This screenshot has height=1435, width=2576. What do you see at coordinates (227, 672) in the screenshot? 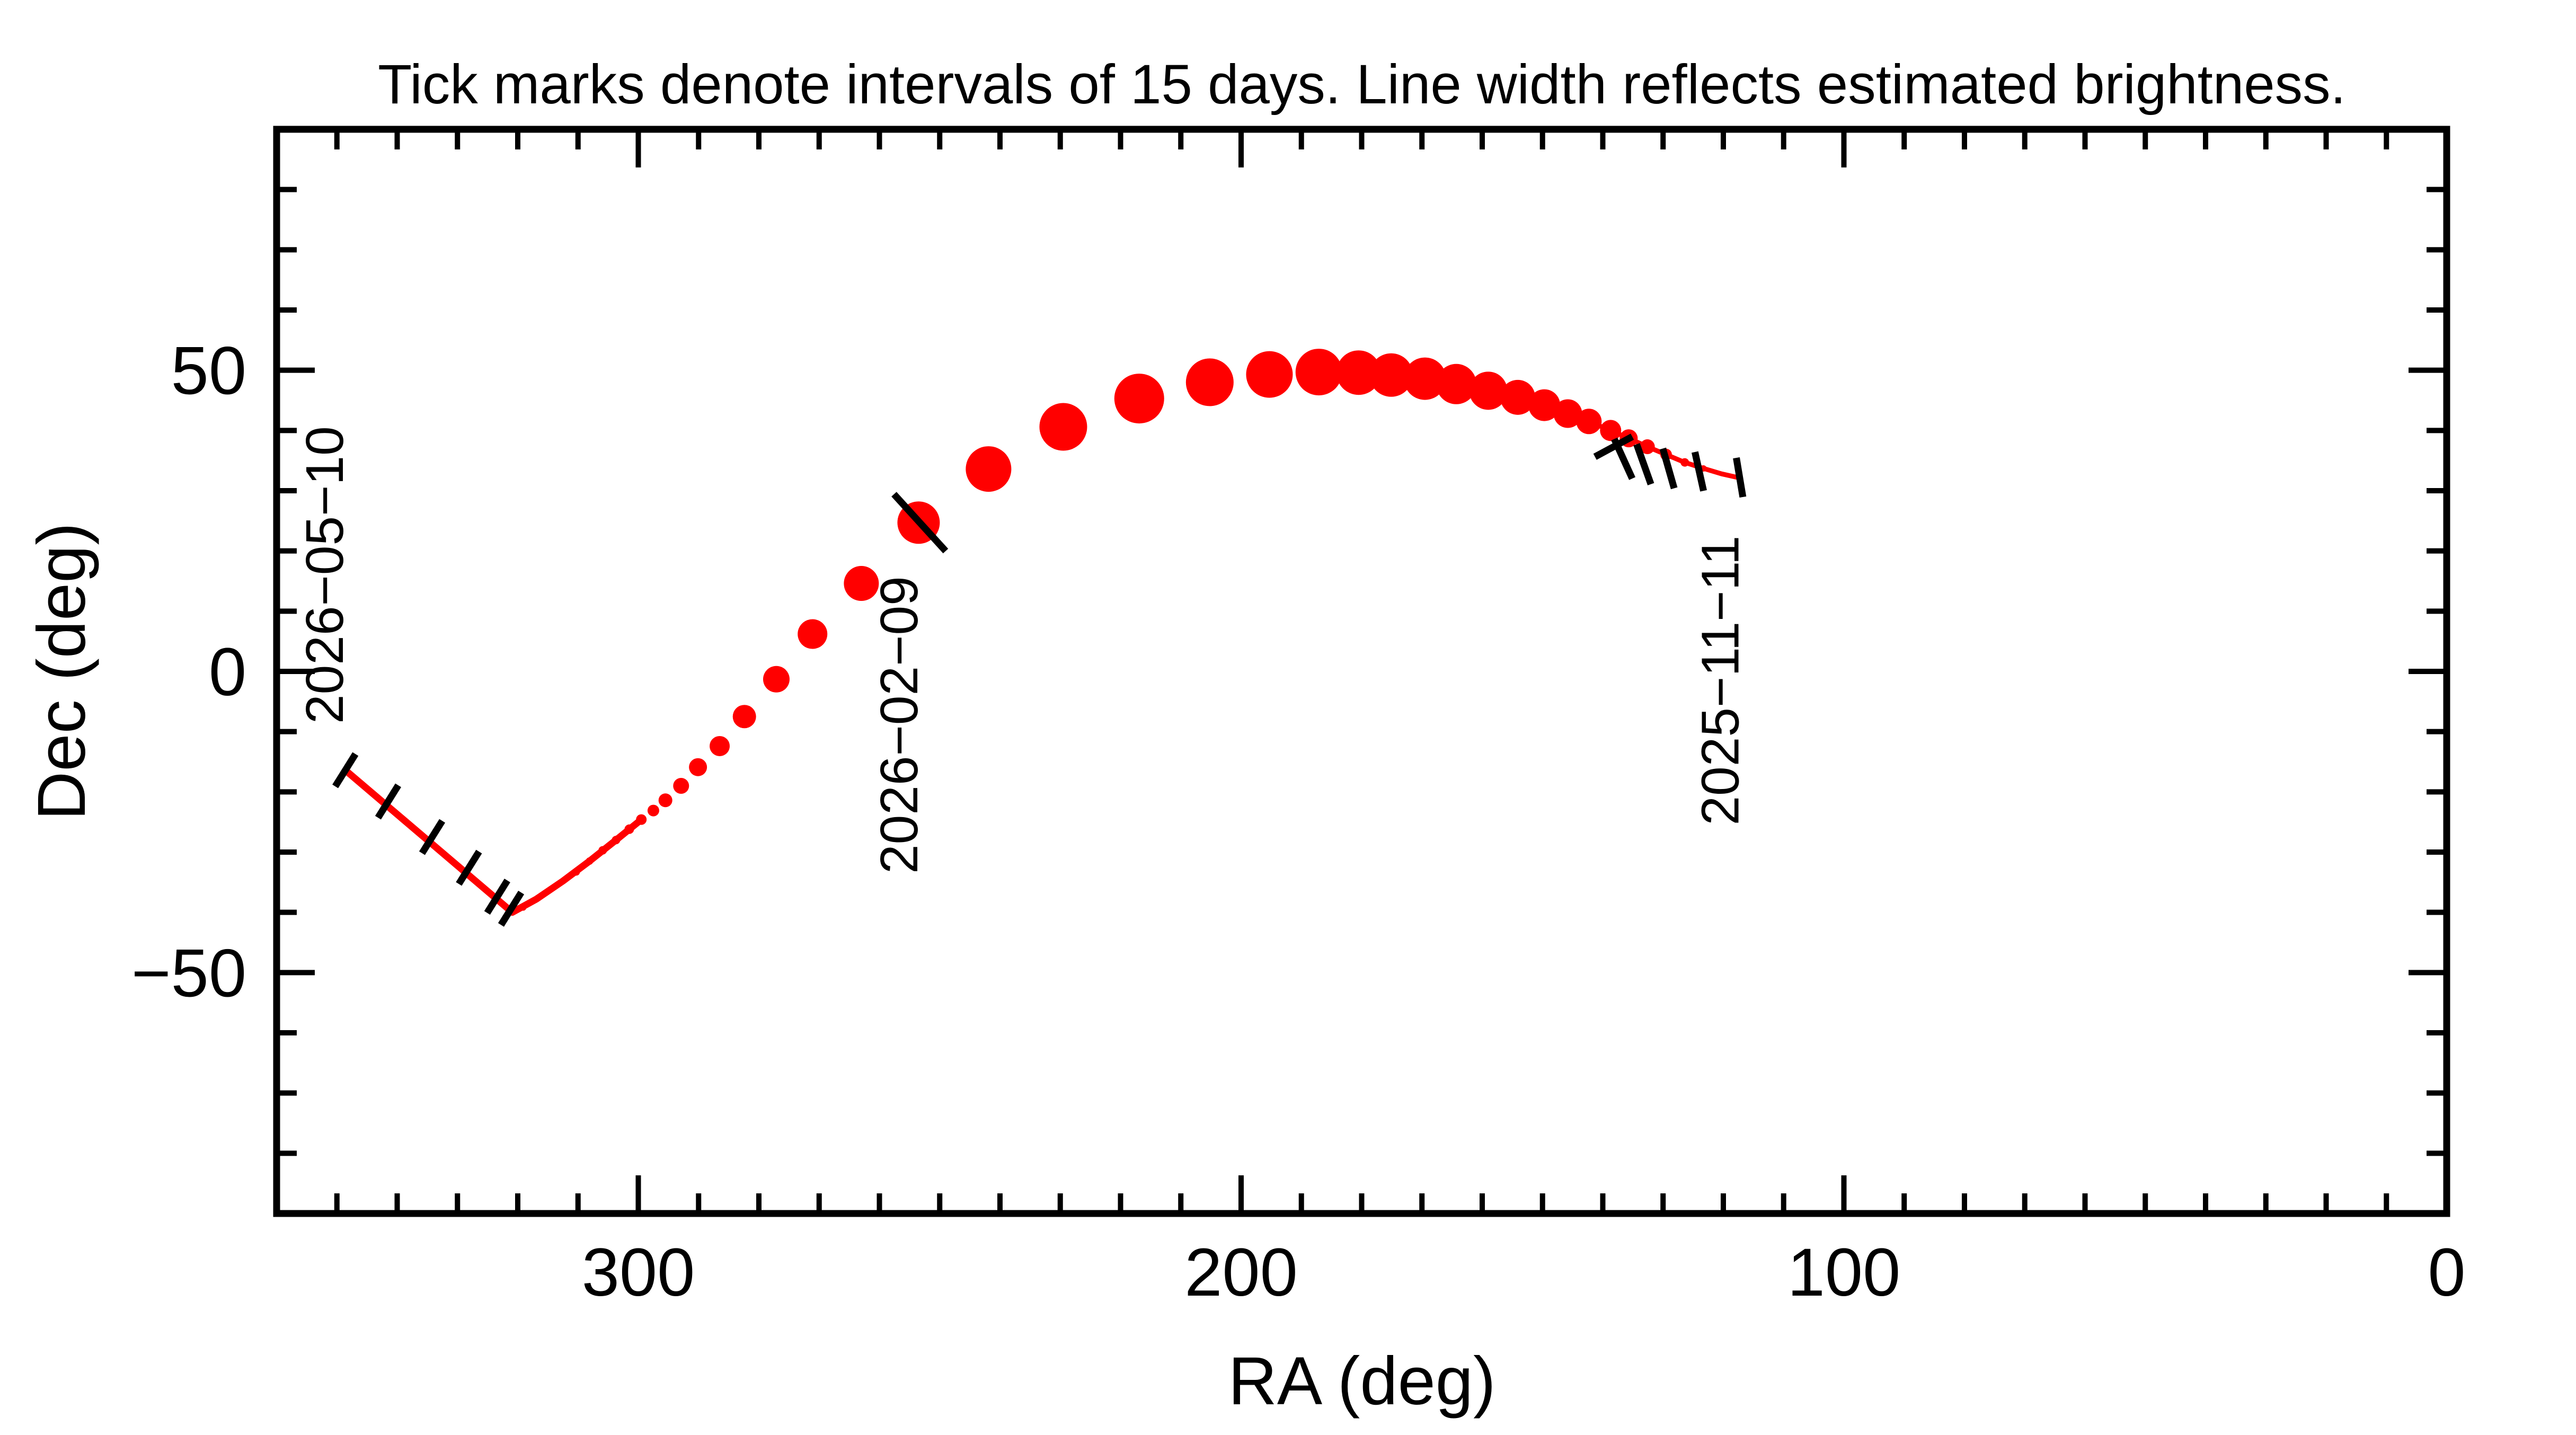
I see `y-tick-label: 0` at bounding box center [227, 672].